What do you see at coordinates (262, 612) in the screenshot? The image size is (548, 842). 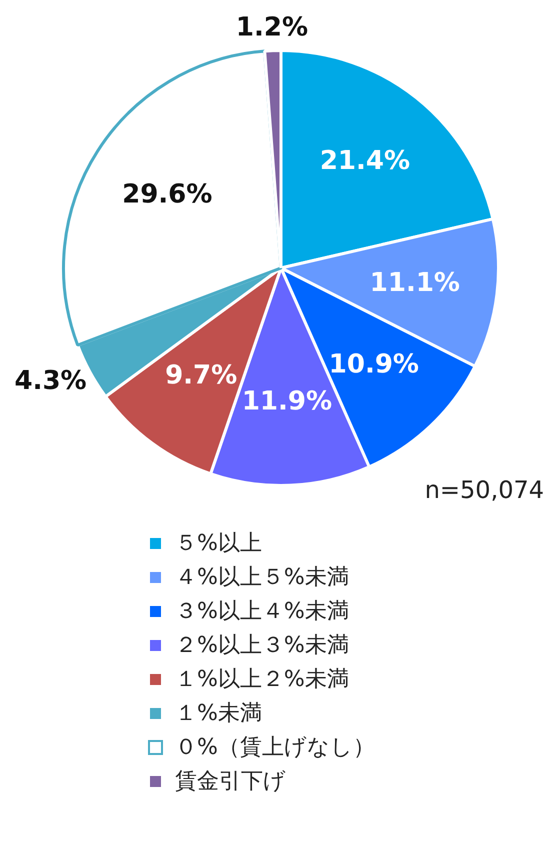 I see `legend-label: ３%以上４%未満` at bounding box center [262, 612].